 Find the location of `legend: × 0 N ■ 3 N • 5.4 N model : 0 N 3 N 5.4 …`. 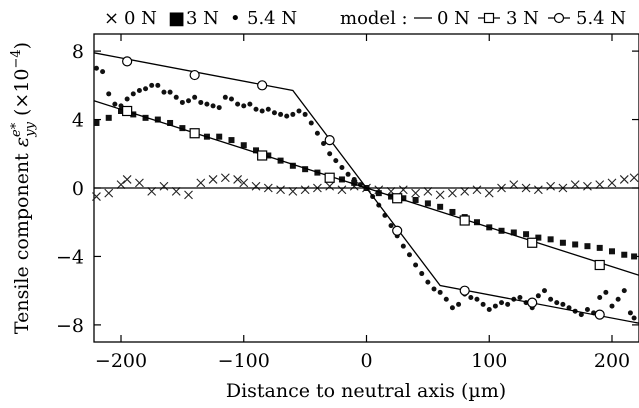

legend: × 0 N ■ 3 N • 5.4 N model : 0 N 3 N 5.4 … is located at coordinates (365, 18).